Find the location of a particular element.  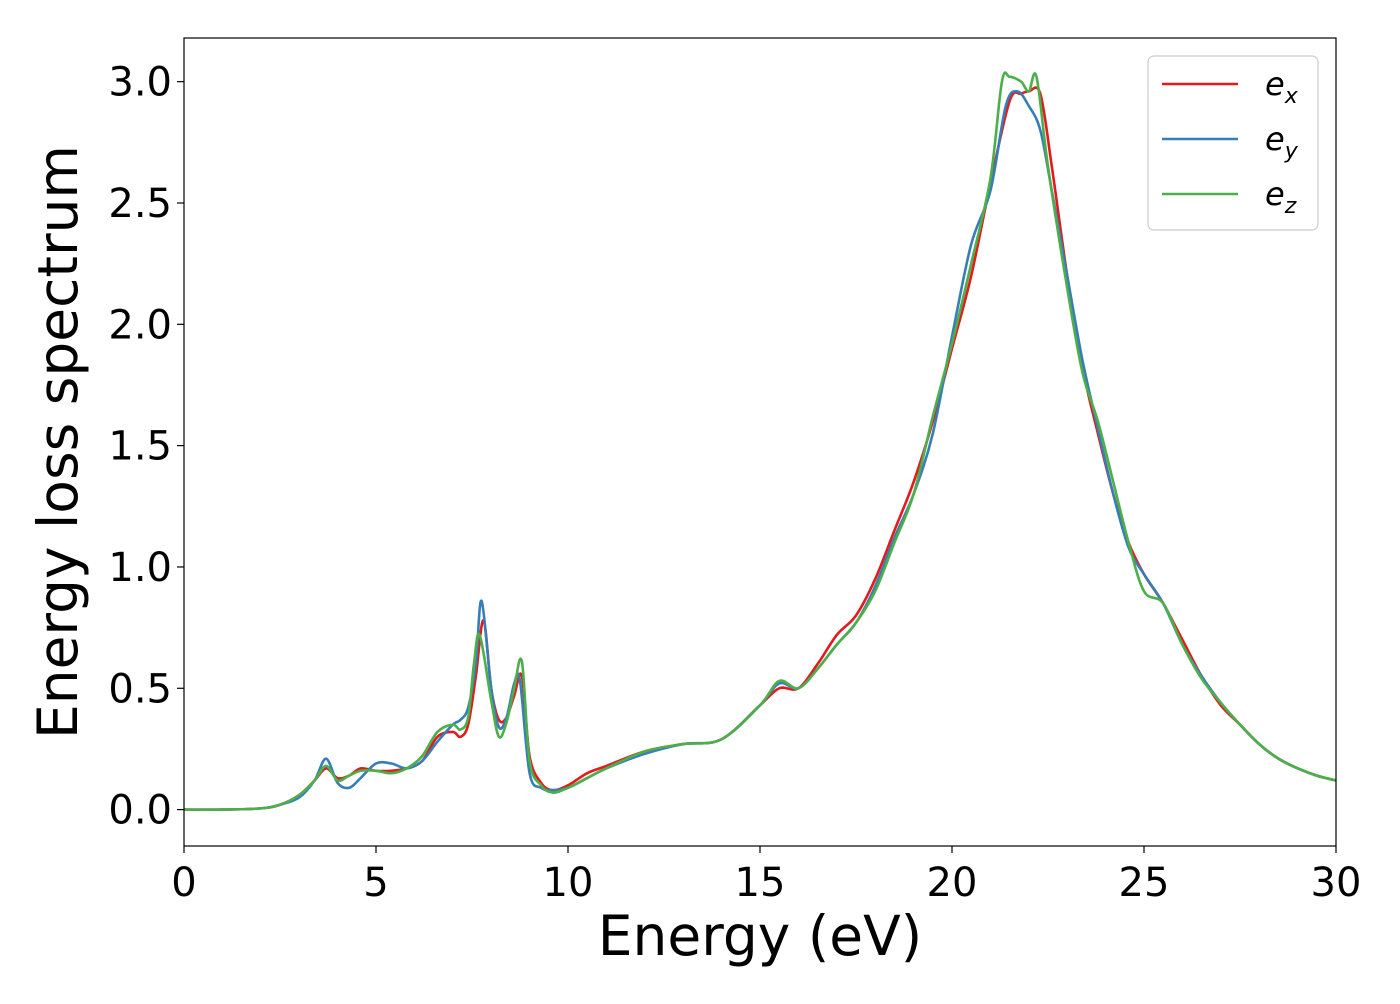

x-axis-ticks: 0 5 10 15 20 25 30 is located at coordinates (766, 876).